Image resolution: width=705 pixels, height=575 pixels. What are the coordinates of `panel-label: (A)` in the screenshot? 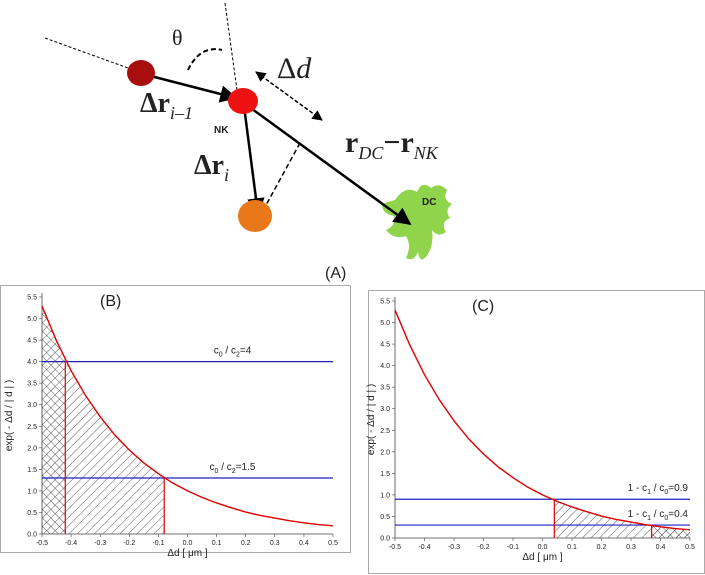 It's located at (335, 273).